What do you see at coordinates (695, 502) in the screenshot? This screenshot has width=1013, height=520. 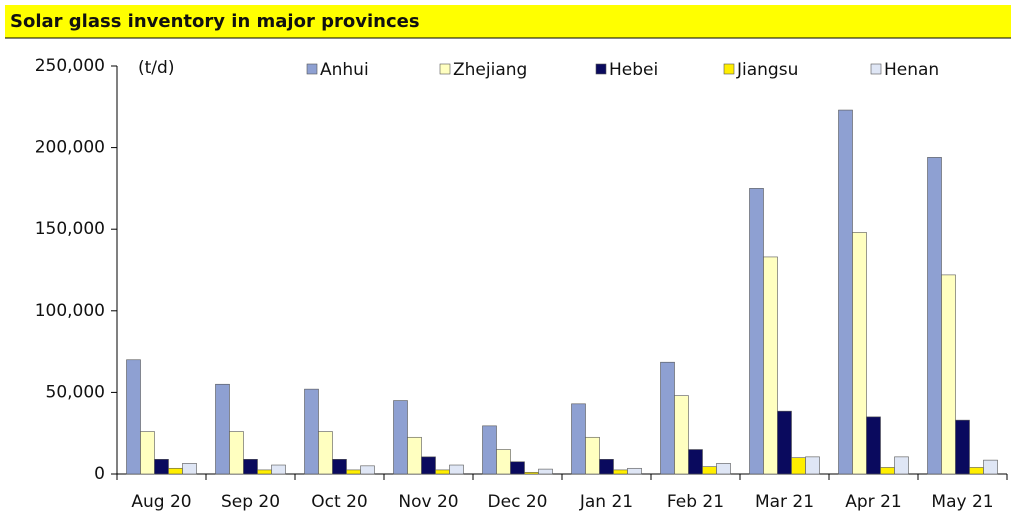 I see `x-tick-label: Feb 21` at bounding box center [695, 502].